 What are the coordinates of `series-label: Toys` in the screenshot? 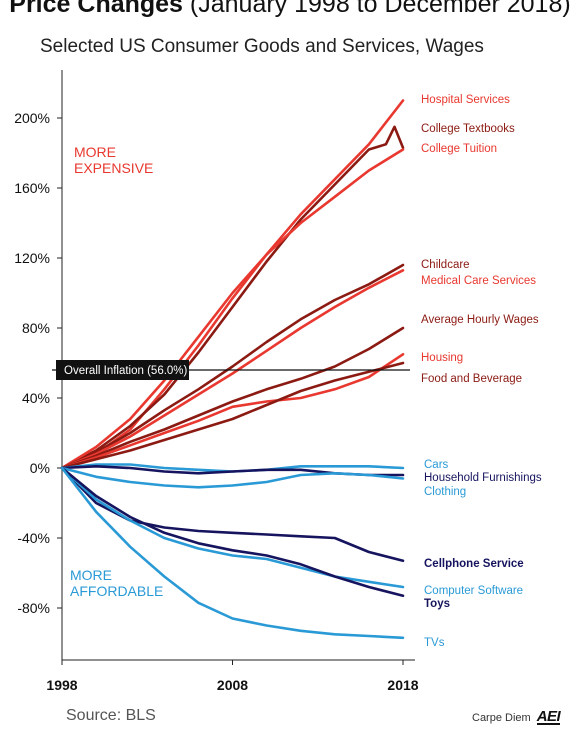 It's located at (437, 604).